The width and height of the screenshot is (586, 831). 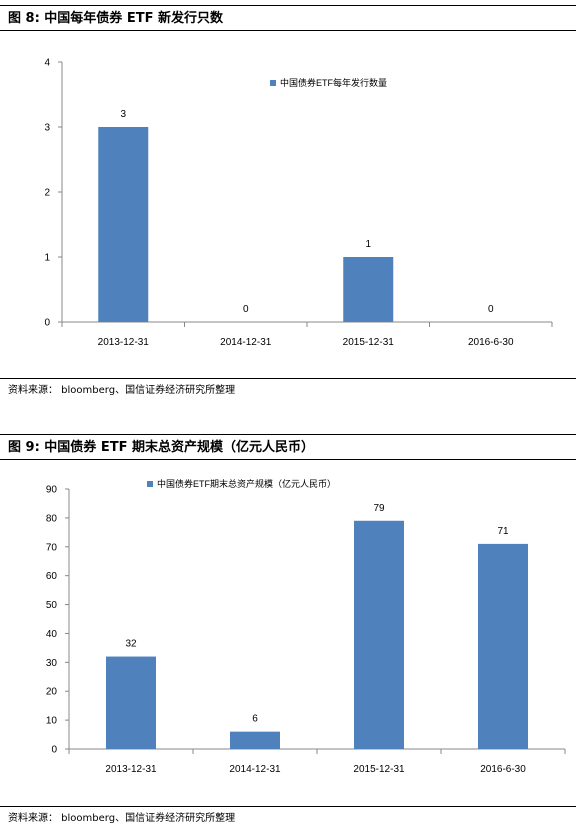 What do you see at coordinates (52, 576) in the screenshot?
I see `y-tick-label: 60` at bounding box center [52, 576].